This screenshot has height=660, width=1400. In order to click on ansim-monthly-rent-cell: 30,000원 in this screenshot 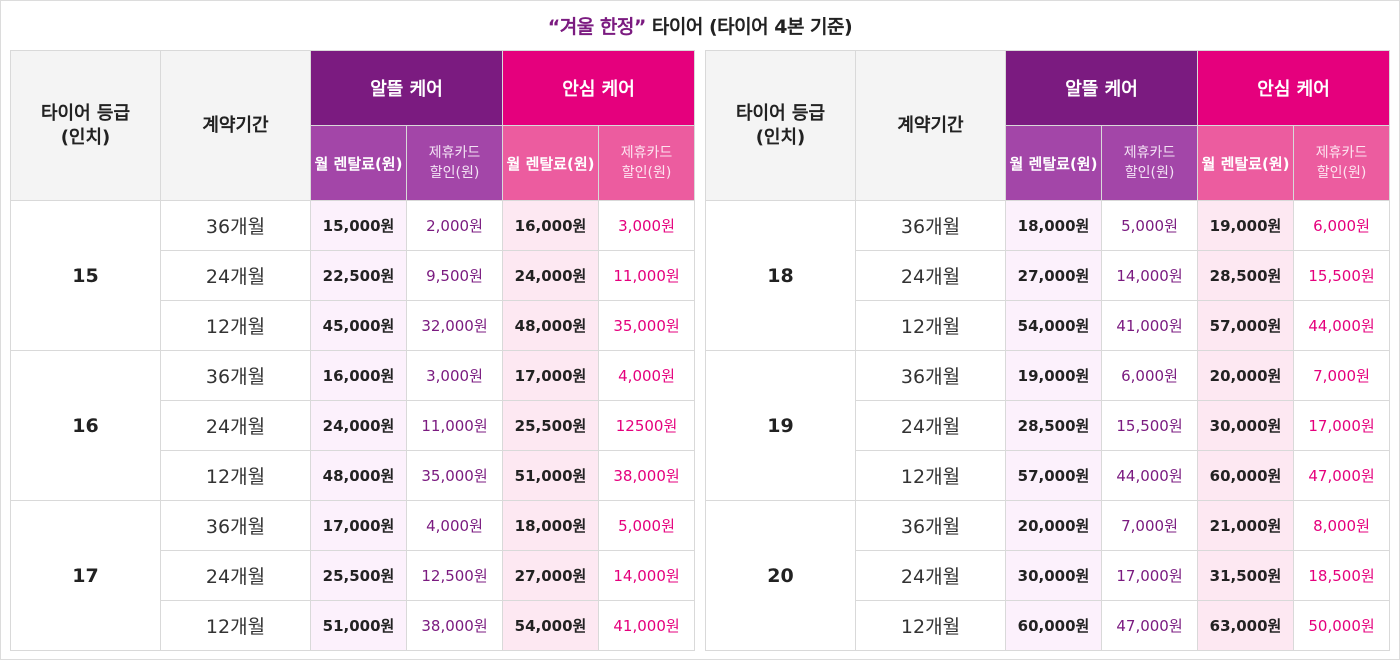, I will do `click(1246, 425)`.